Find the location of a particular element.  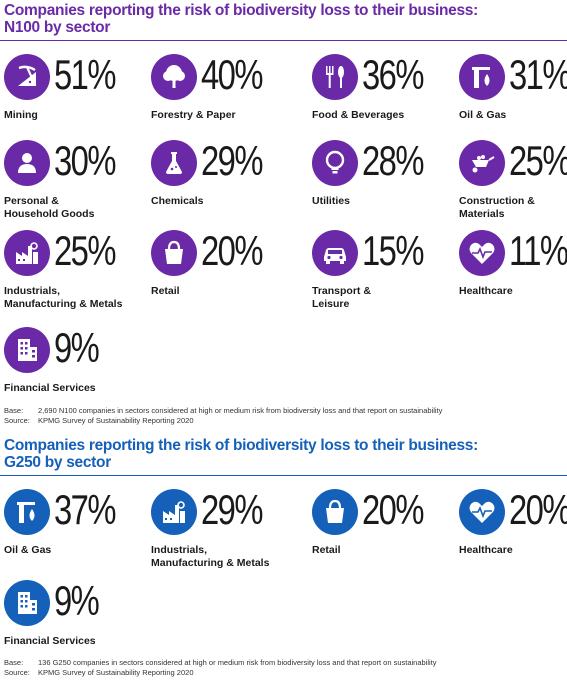

pickaxe-icon is located at coordinates (27, 77).